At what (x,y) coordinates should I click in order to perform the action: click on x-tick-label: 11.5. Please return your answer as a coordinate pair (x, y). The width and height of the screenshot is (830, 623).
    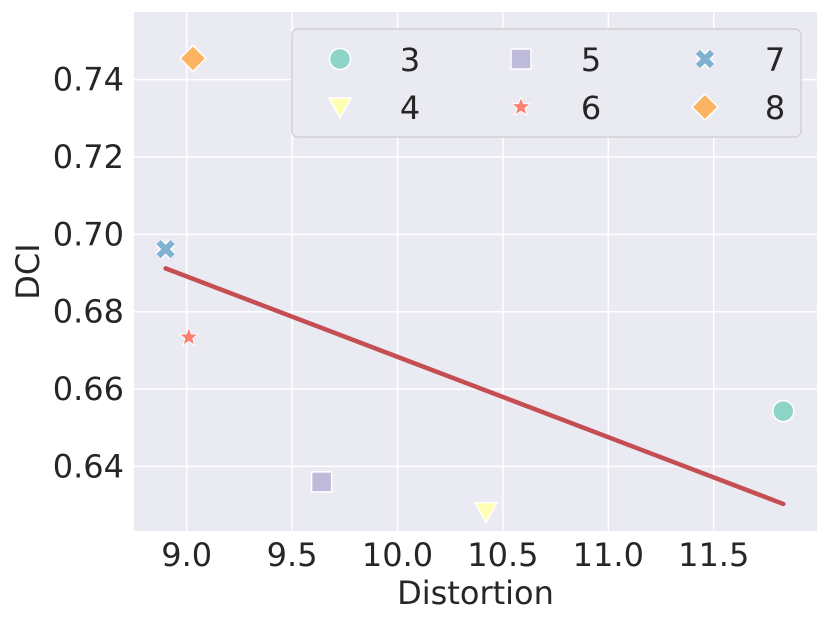
    Looking at the image, I should click on (713, 555).